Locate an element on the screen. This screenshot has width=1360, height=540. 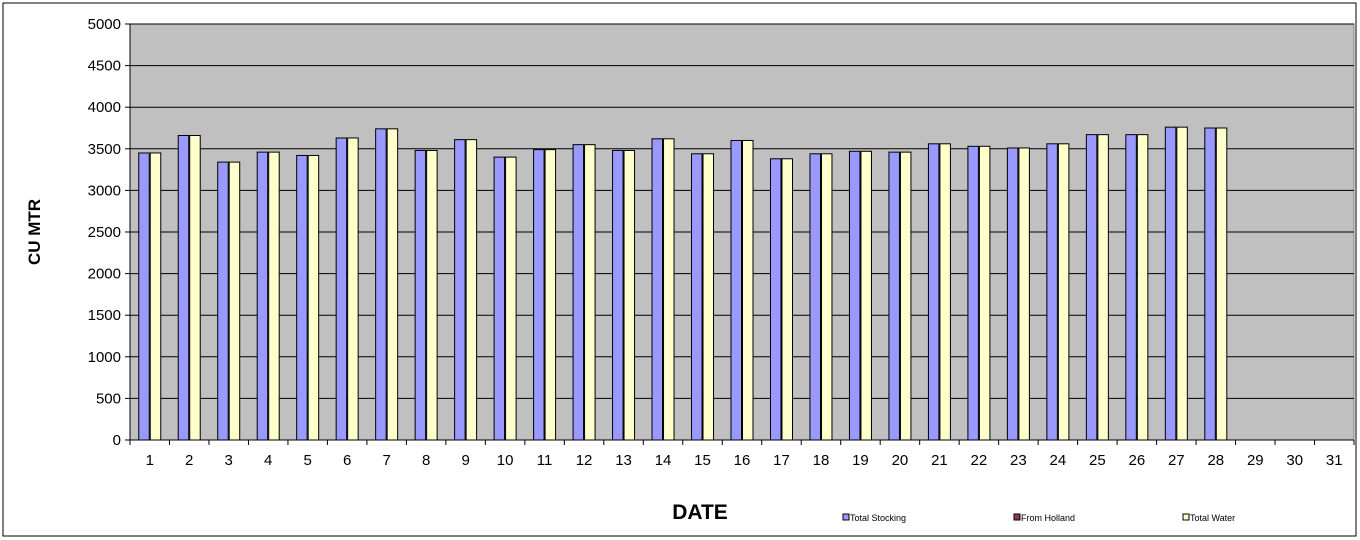
x-tick-label: 1 is located at coordinates (150, 460).